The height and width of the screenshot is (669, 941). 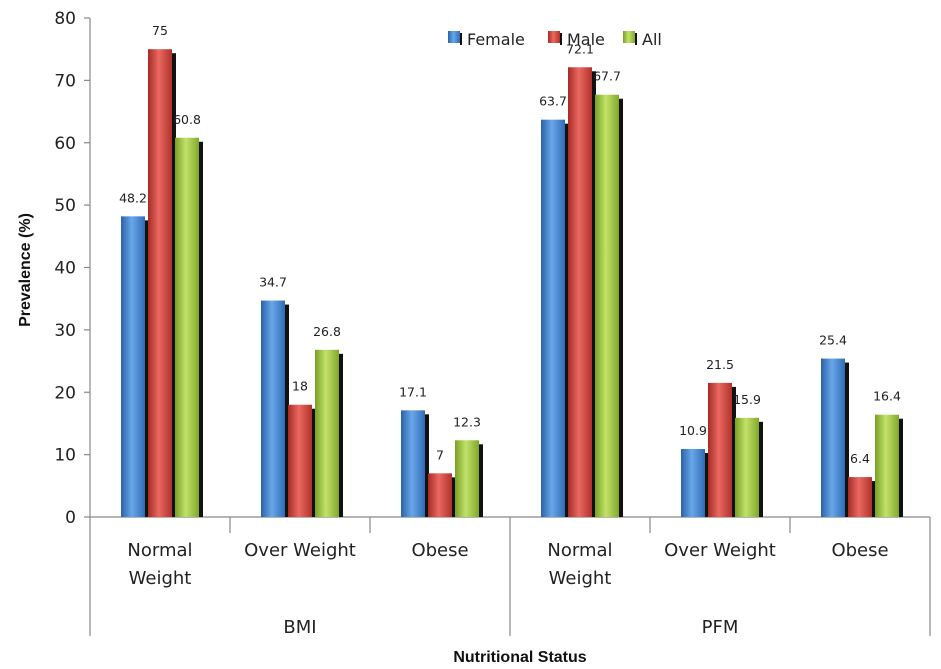 I want to click on legend-label: All, so click(x=652, y=39).